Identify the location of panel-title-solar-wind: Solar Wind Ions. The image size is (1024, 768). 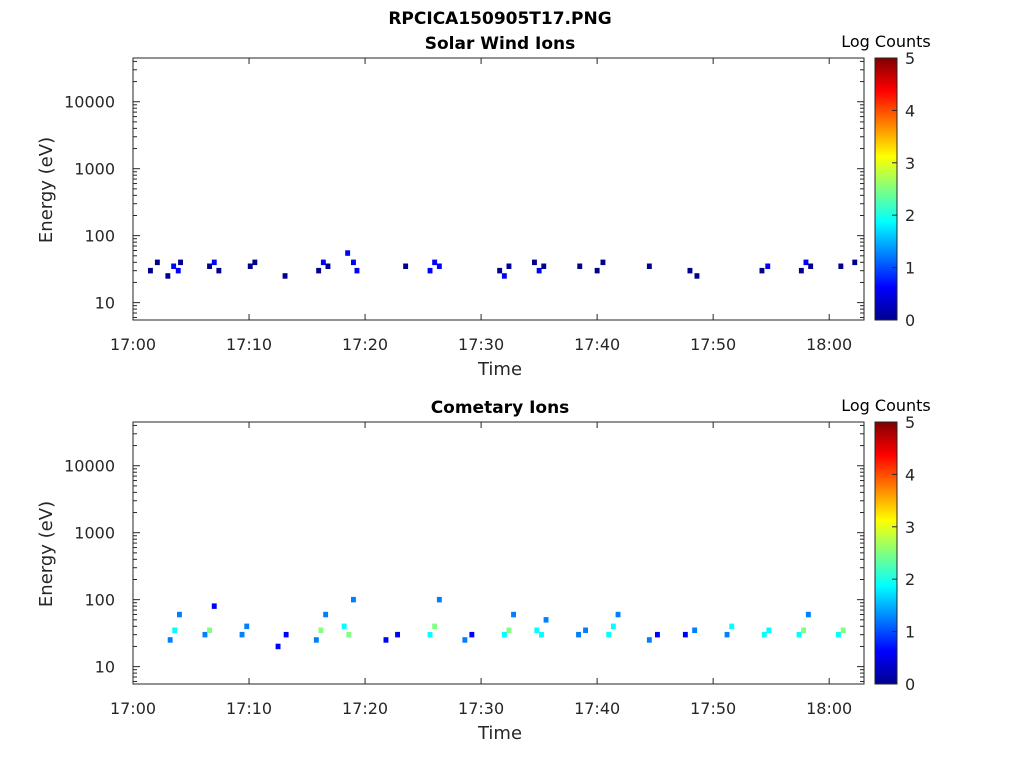
(500, 44).